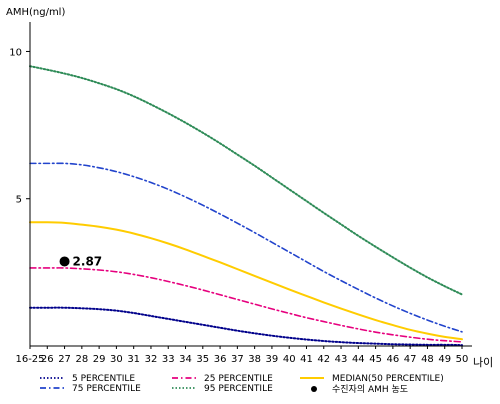  I want to click on x-tick-label: 34, so click(185, 359).